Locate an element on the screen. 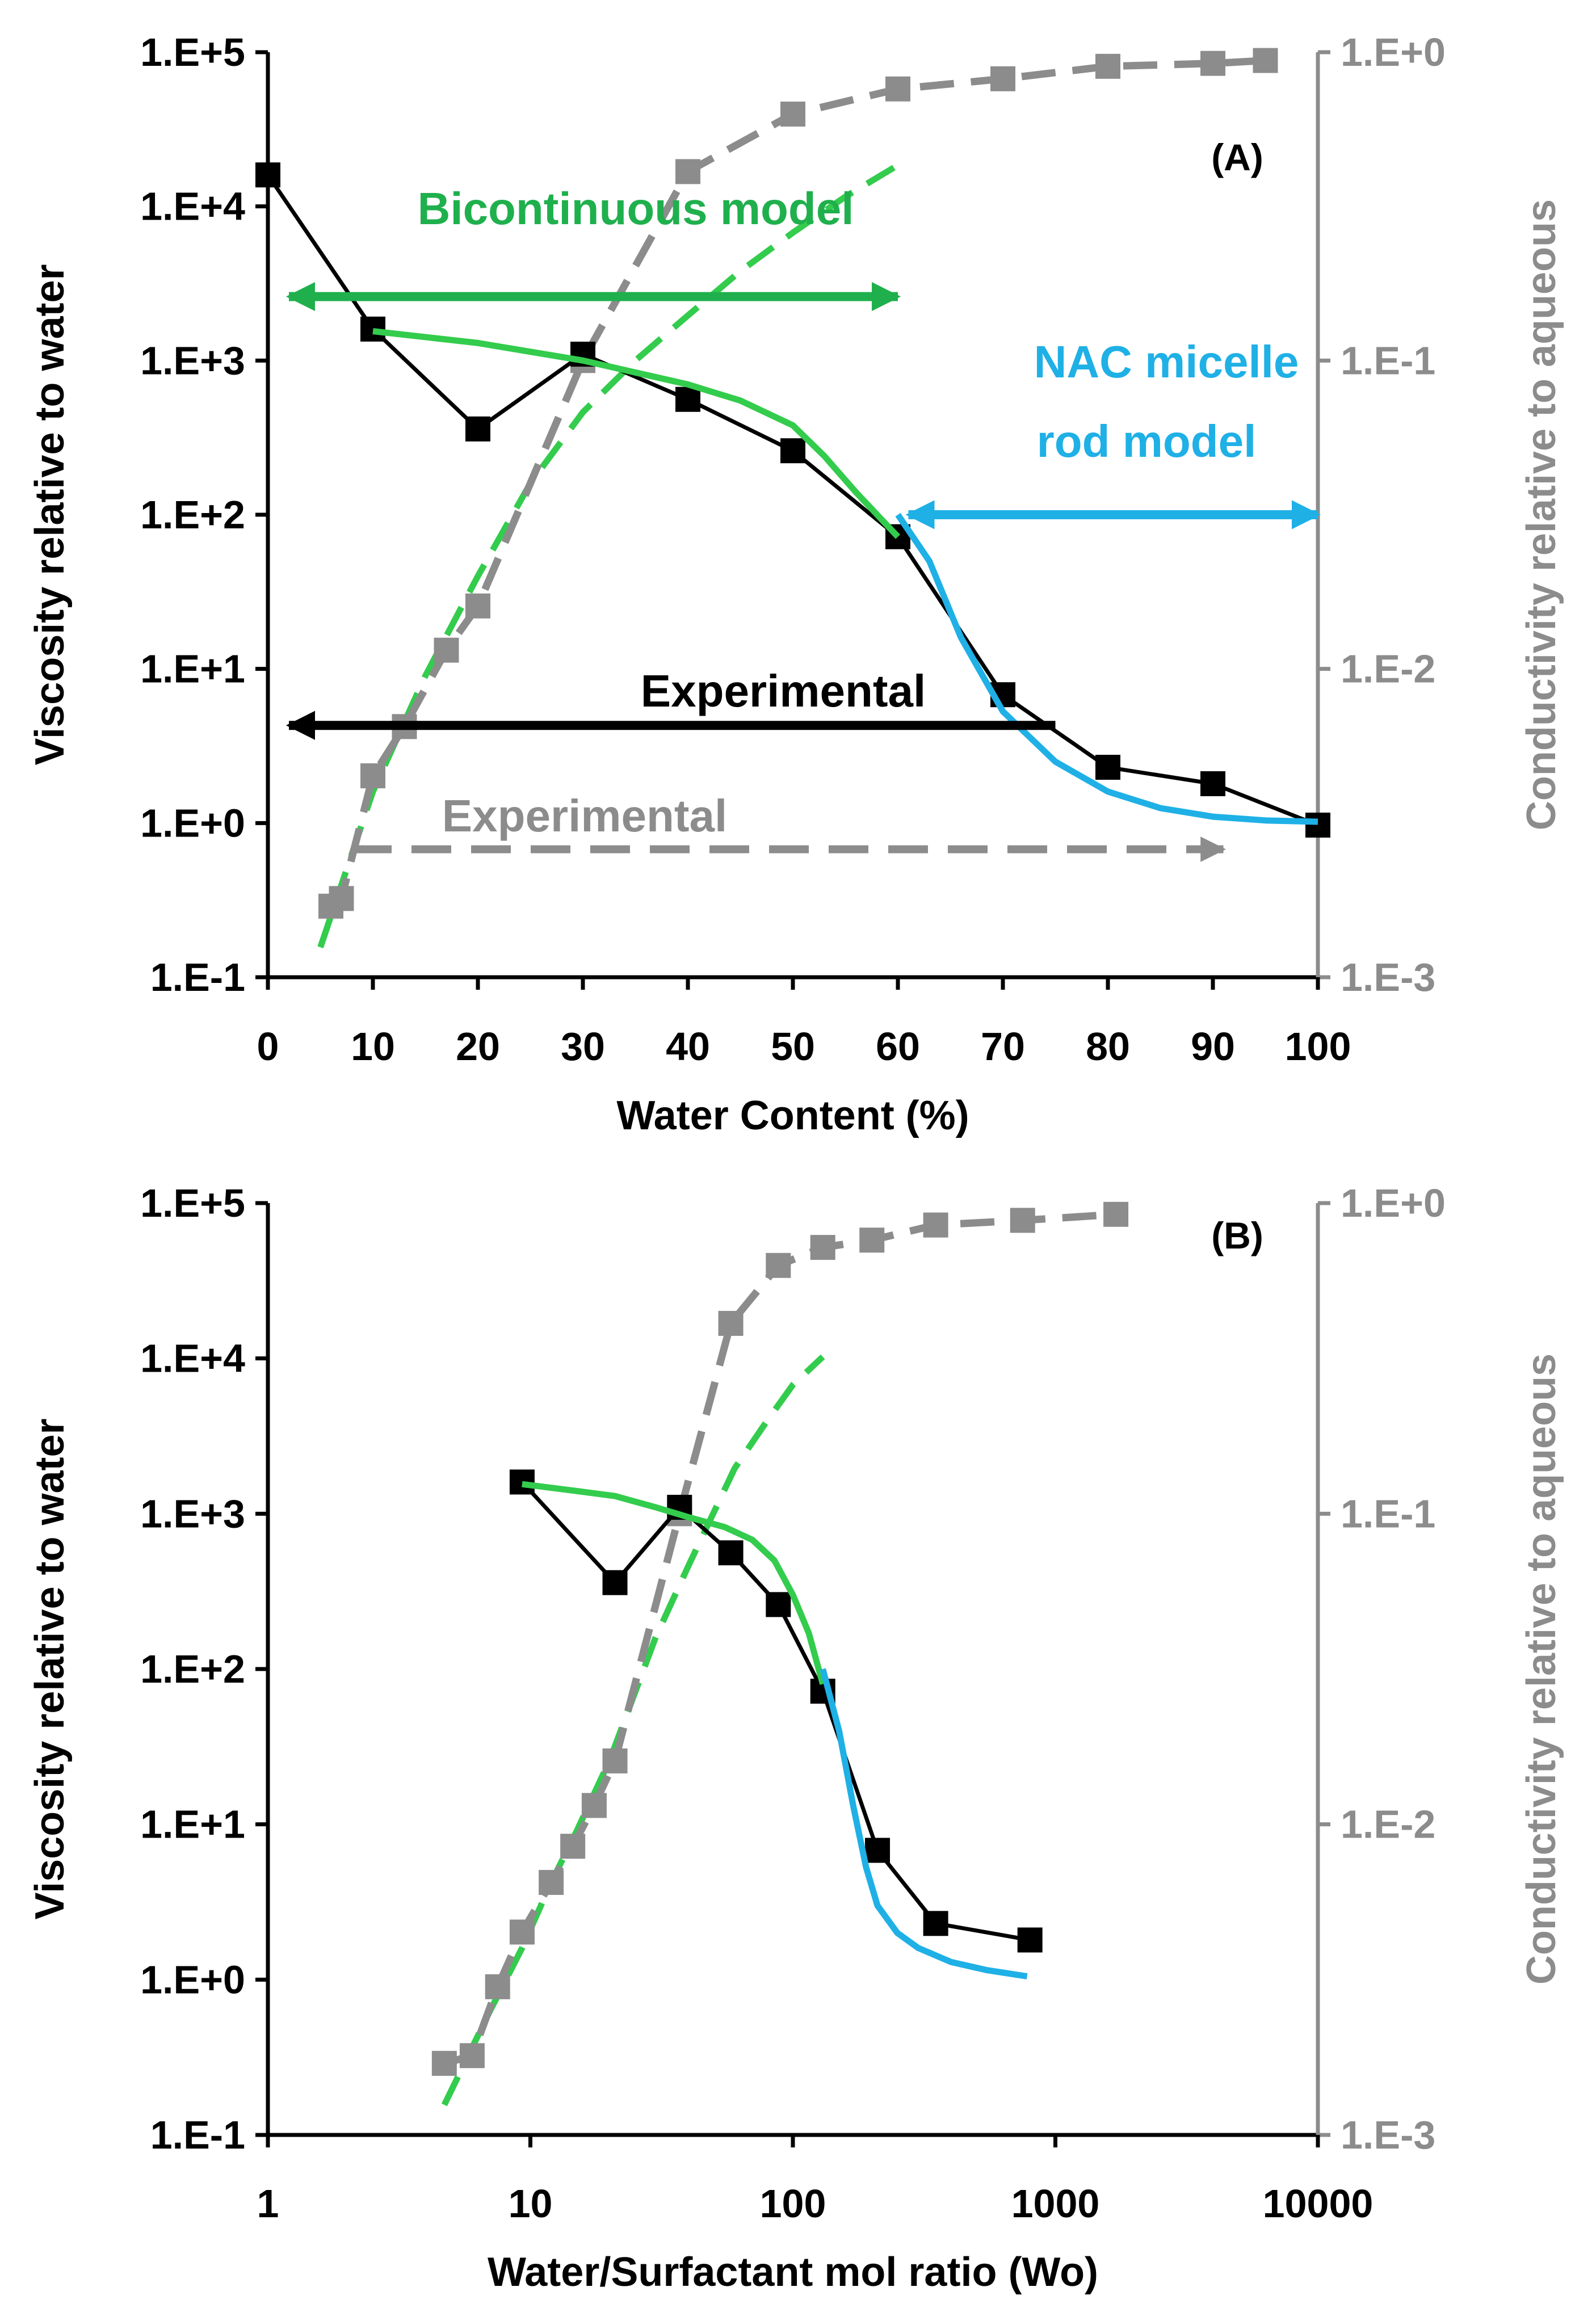  x-tick-label: 1 is located at coordinates (268, 2203).